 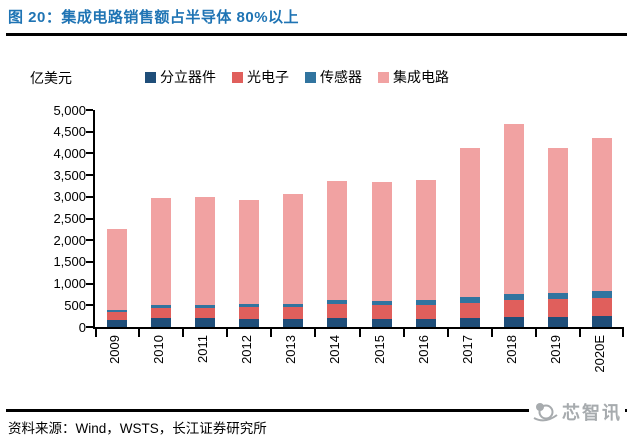 I want to click on y-axis-tick-label: 3,500, so click(x=69, y=175).